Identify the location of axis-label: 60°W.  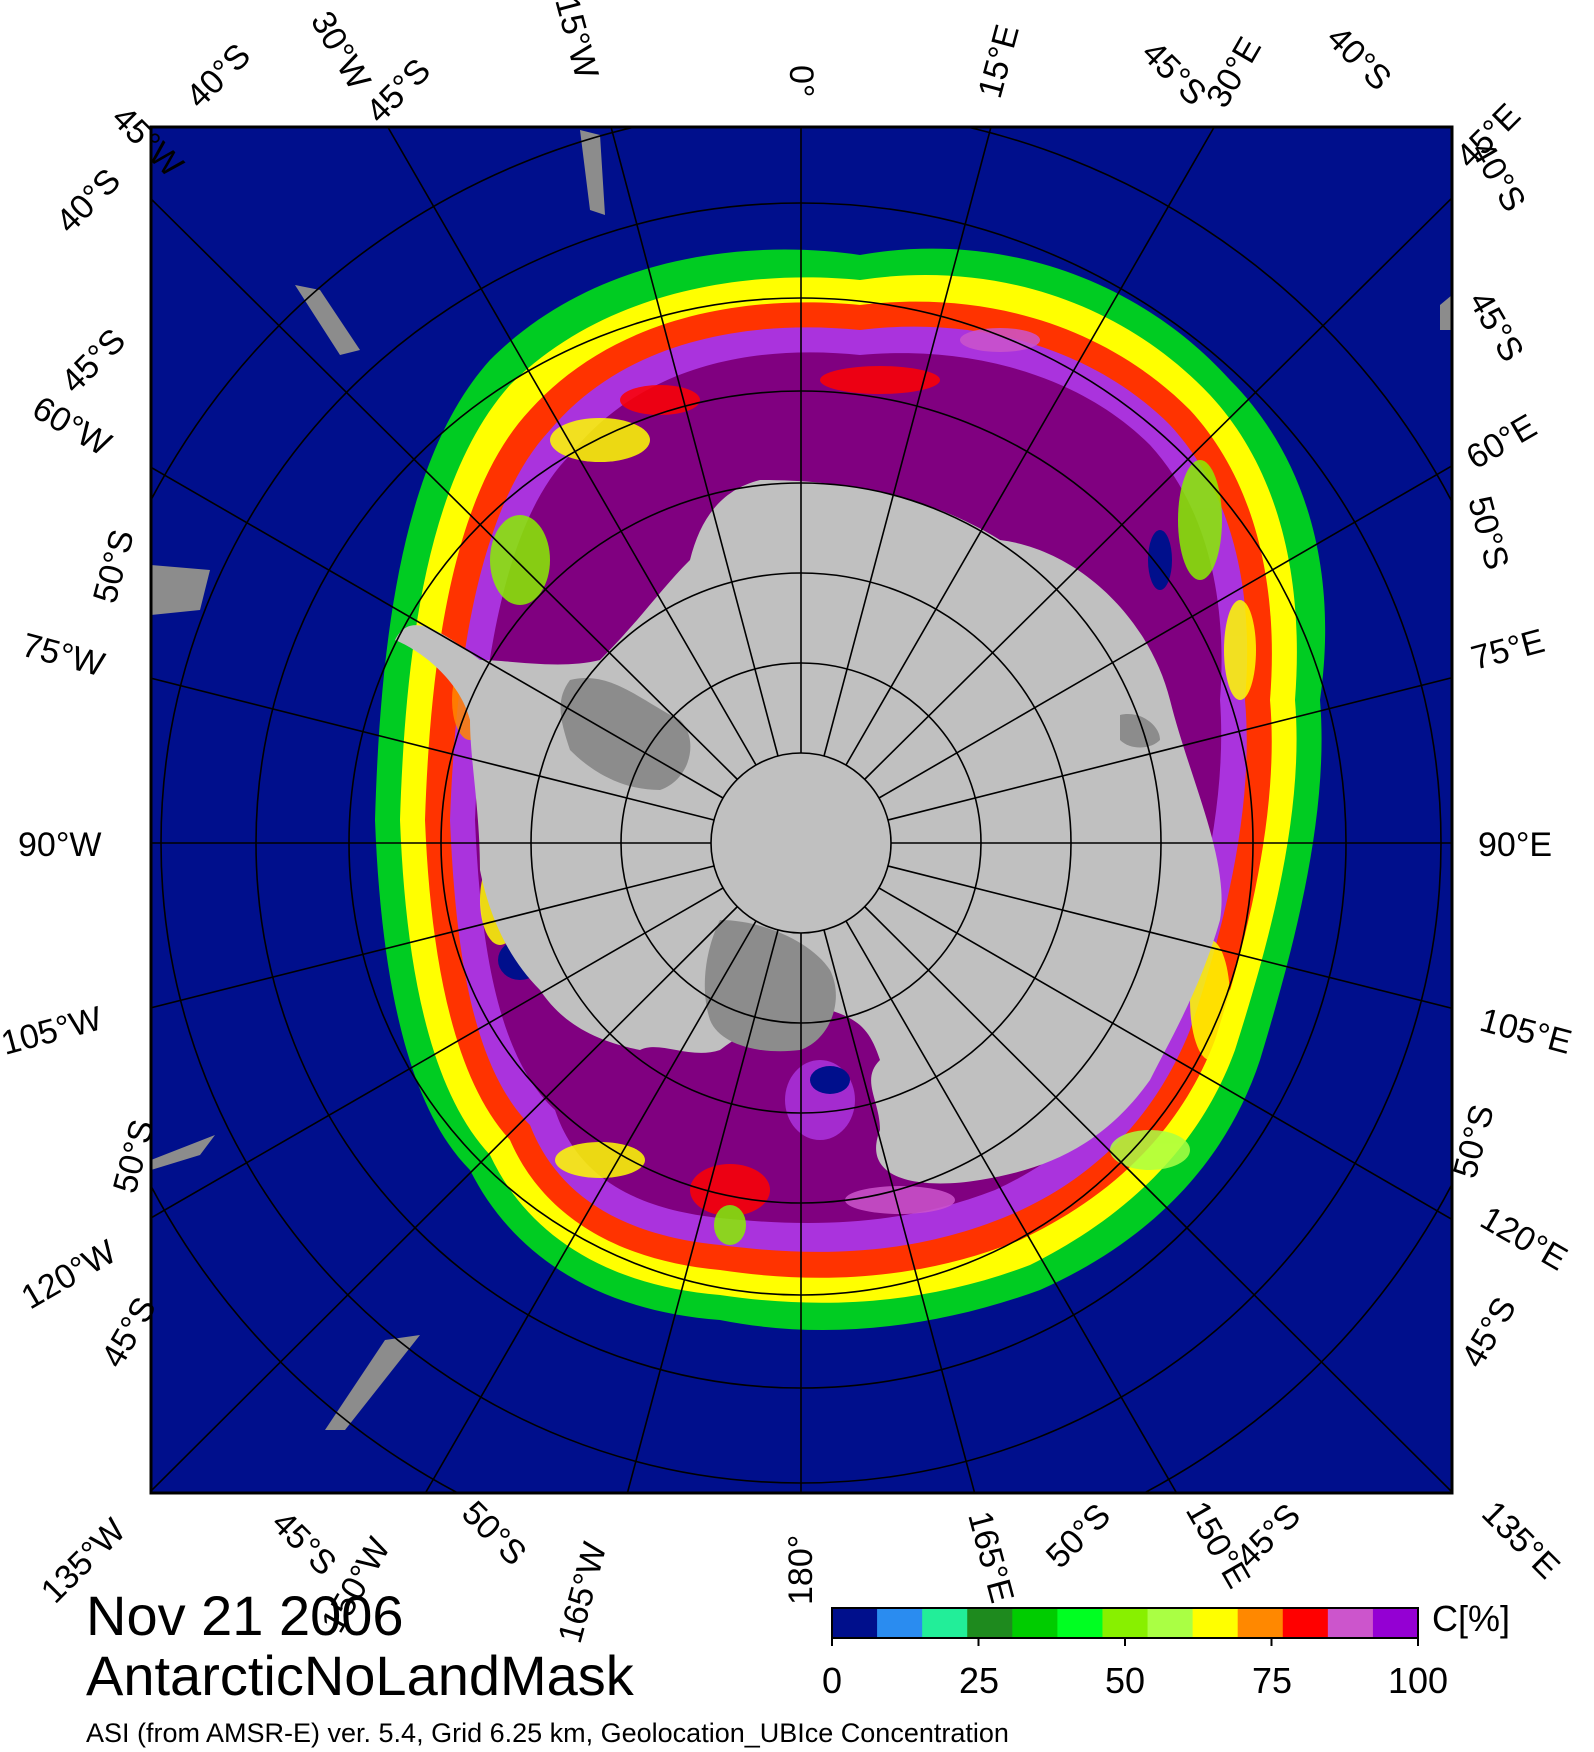
(71, 426).